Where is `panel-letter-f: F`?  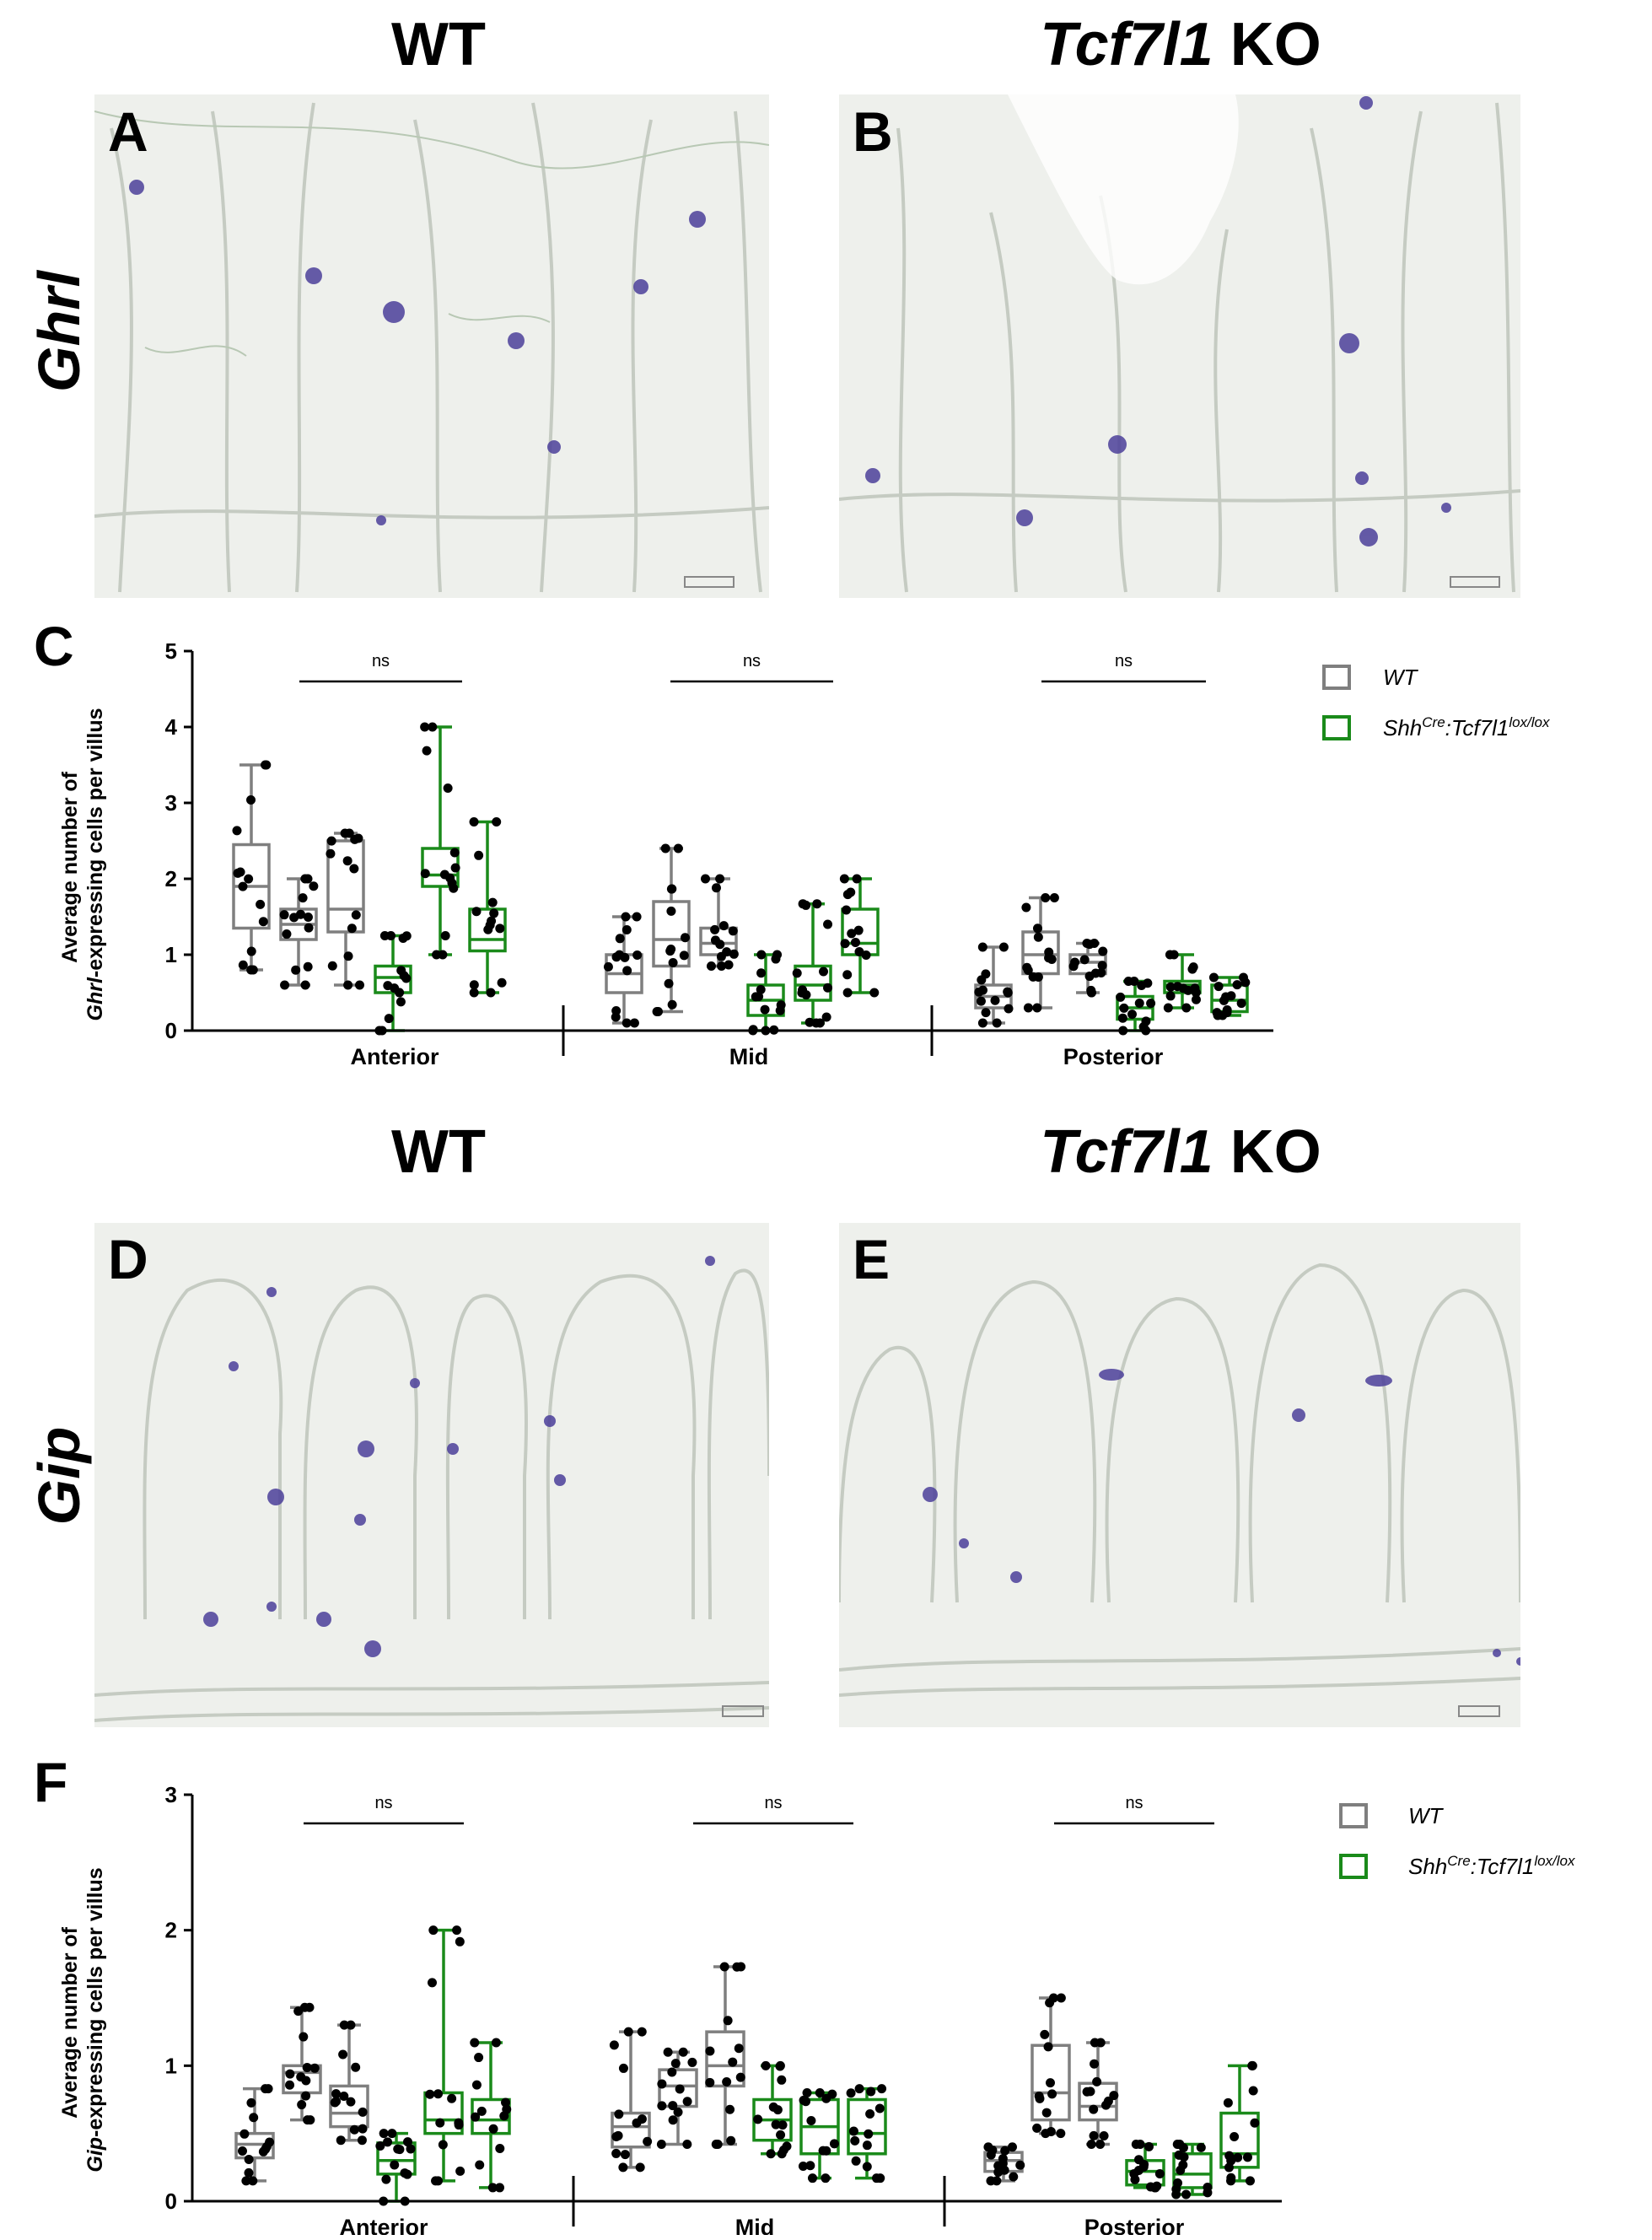
panel-letter-f: F is located at coordinates (51, 1782).